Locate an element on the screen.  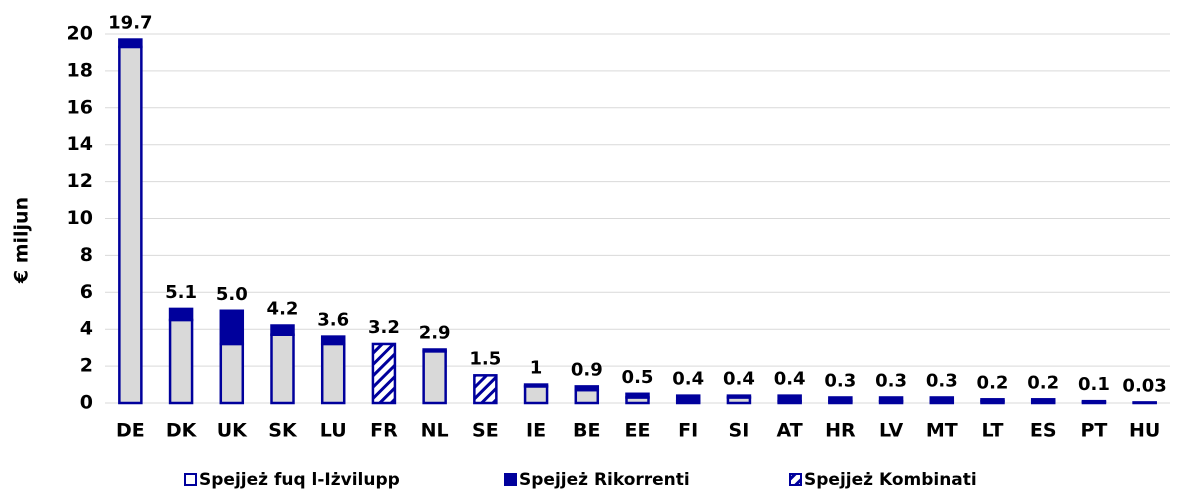
x-tick-label: LT is located at coordinates (993, 431).